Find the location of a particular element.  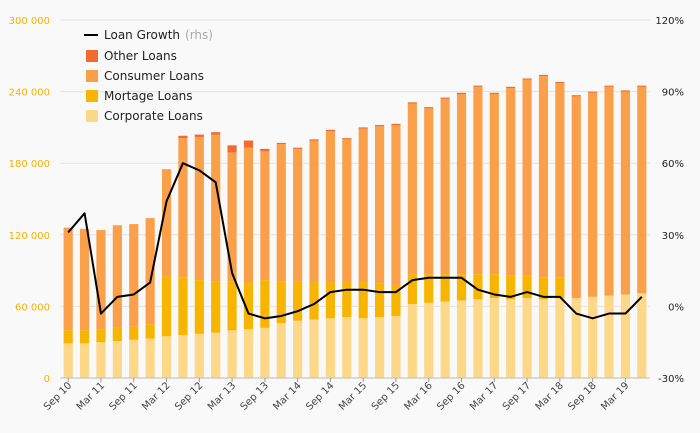

y-tick-label-right: 120% is located at coordinates (669, 21).